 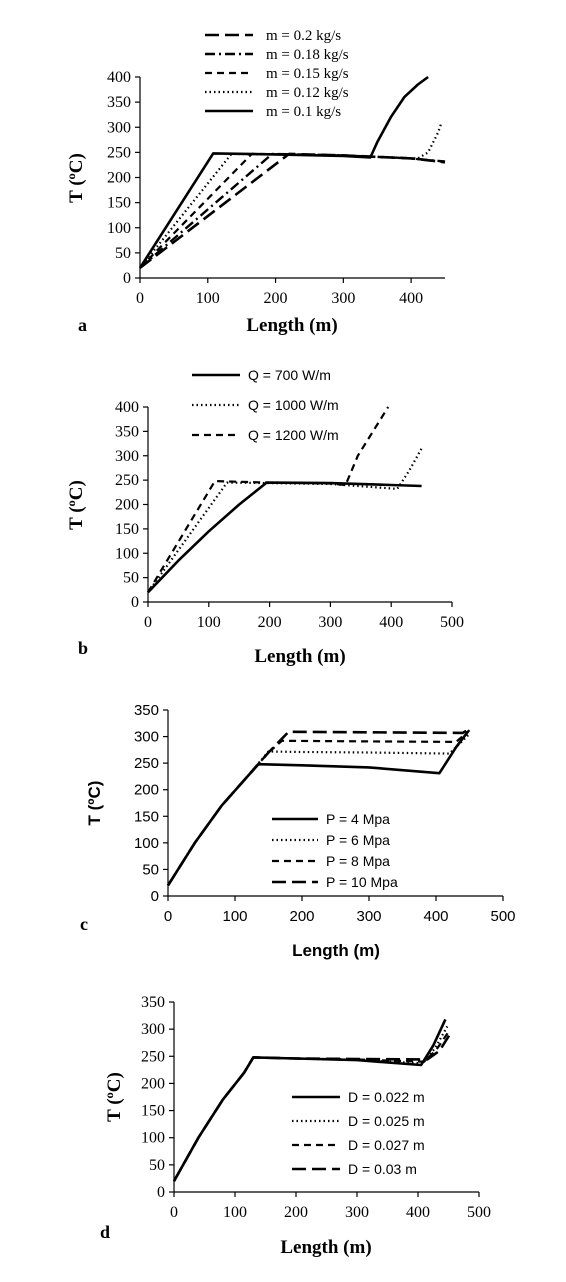 What do you see at coordinates (84, 924) in the screenshot?
I see `panel-label: c` at bounding box center [84, 924].